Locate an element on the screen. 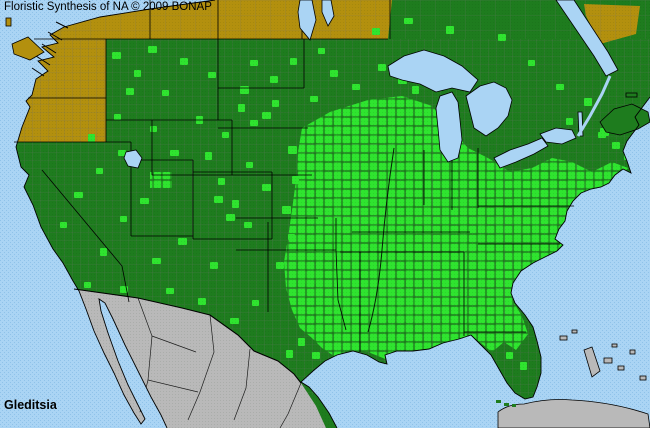  lake-manitoba is located at coordinates (328, 13).